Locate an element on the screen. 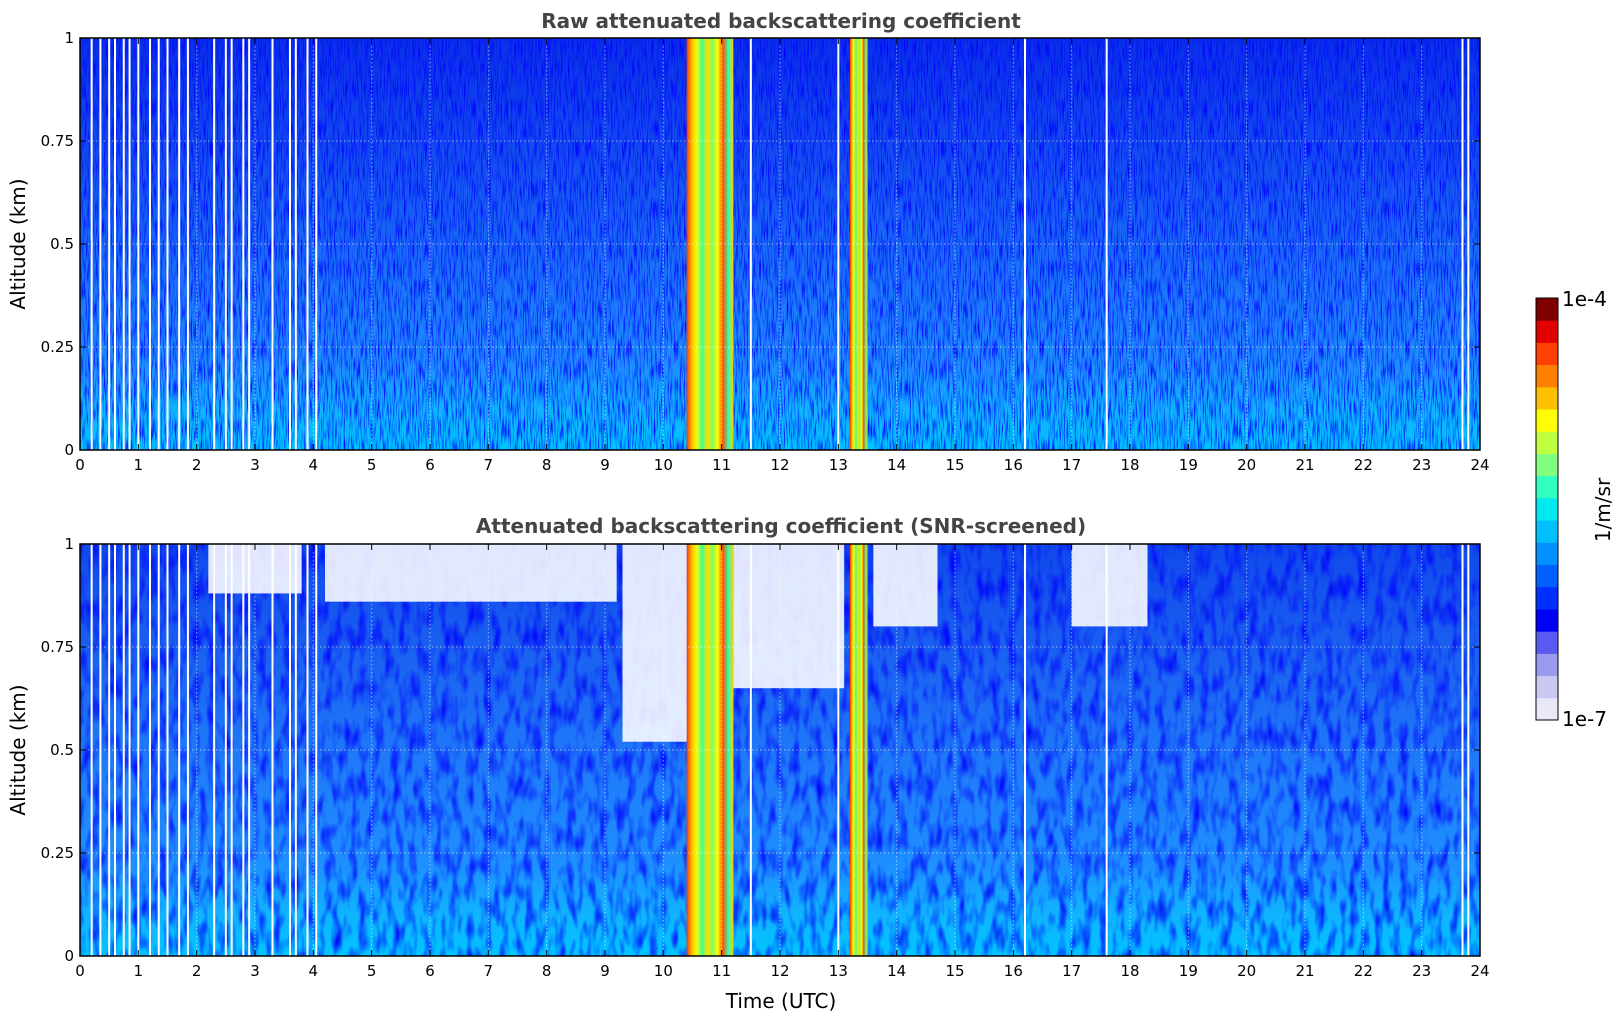 The height and width of the screenshot is (1020, 1621). colorbar: 1e-4 1e-7 1/m/sr is located at coordinates (1575, 509).